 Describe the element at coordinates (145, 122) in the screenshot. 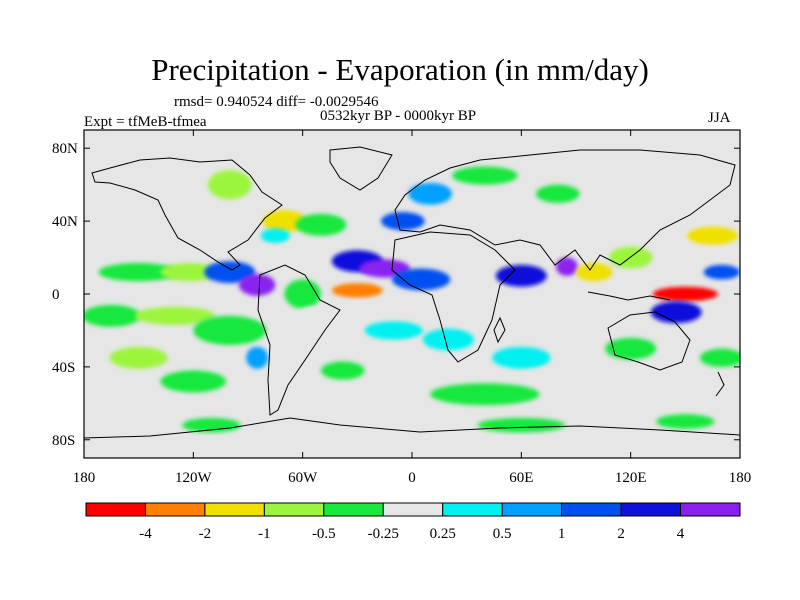

I see `experiment-label: Expt = tfMeB-tfmea` at that location.